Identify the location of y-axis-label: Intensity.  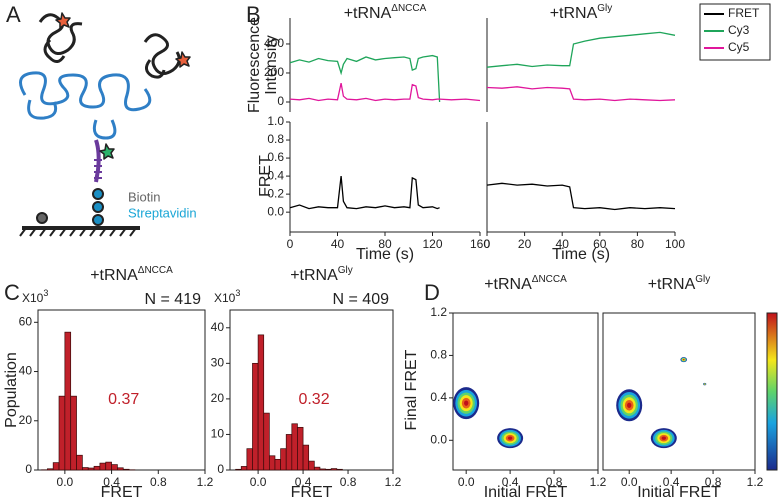
(271, 65).